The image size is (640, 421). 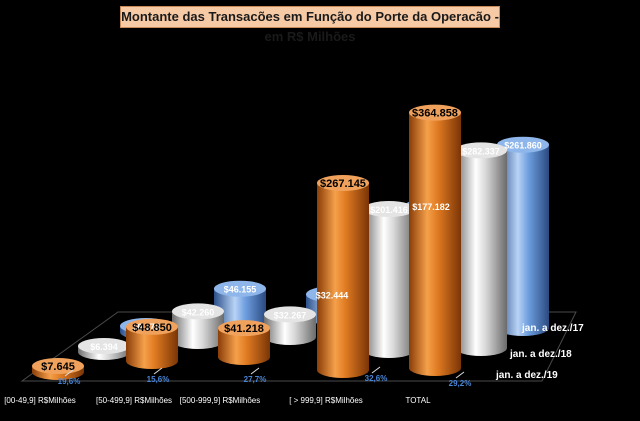 I want to click on value-label-s18-2: $42.260, so click(x=198, y=312).